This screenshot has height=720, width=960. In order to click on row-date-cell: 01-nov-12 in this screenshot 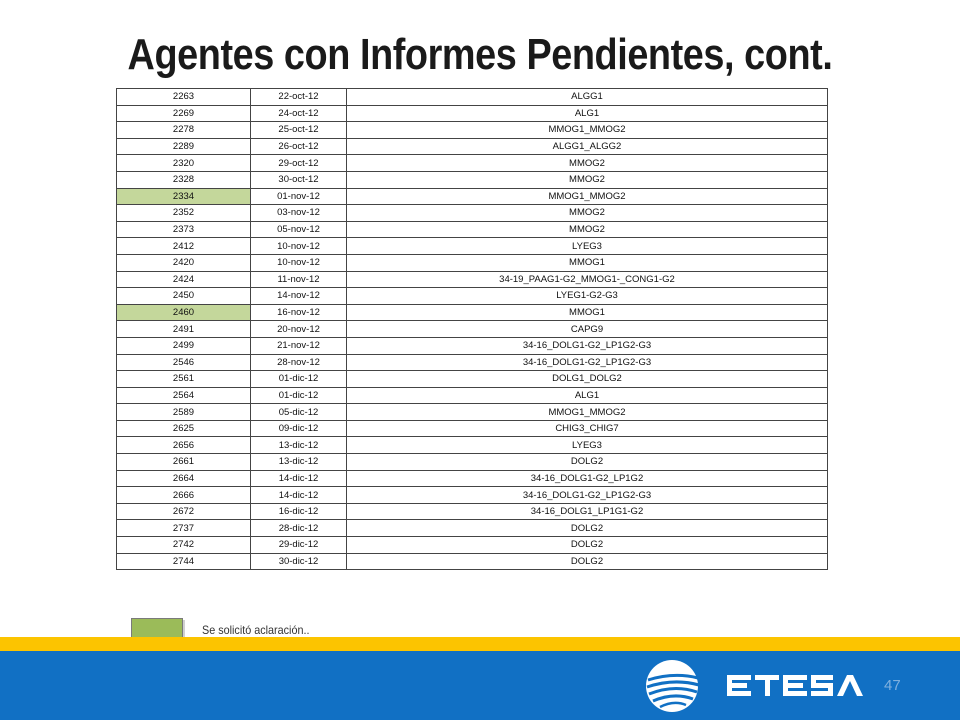, I will do `click(298, 196)`.